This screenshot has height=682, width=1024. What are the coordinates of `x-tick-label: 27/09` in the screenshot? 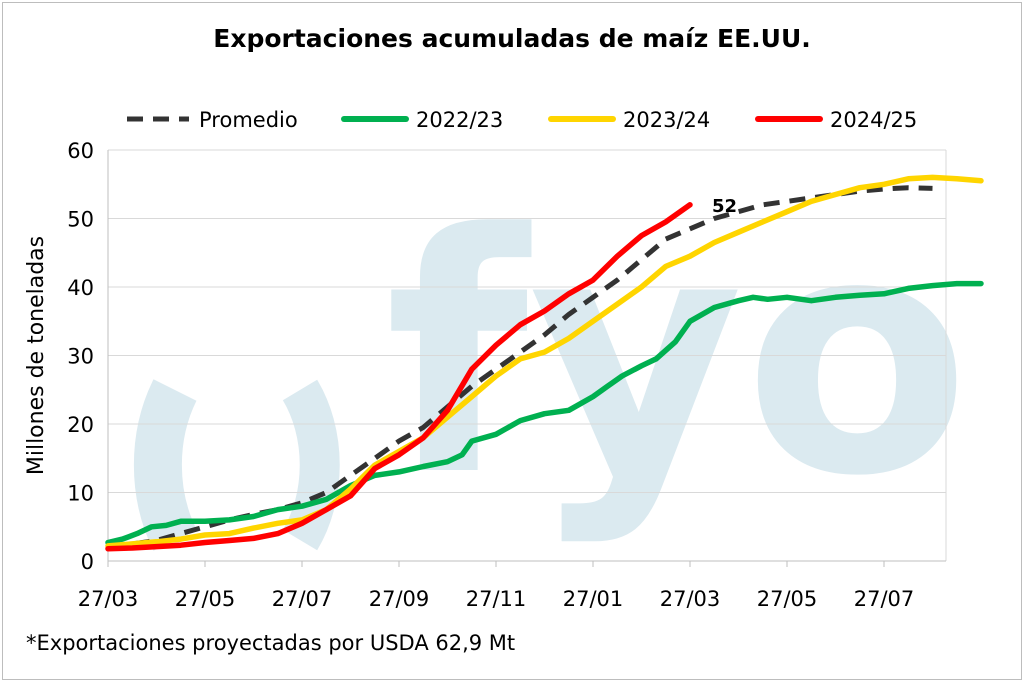 It's located at (399, 599).